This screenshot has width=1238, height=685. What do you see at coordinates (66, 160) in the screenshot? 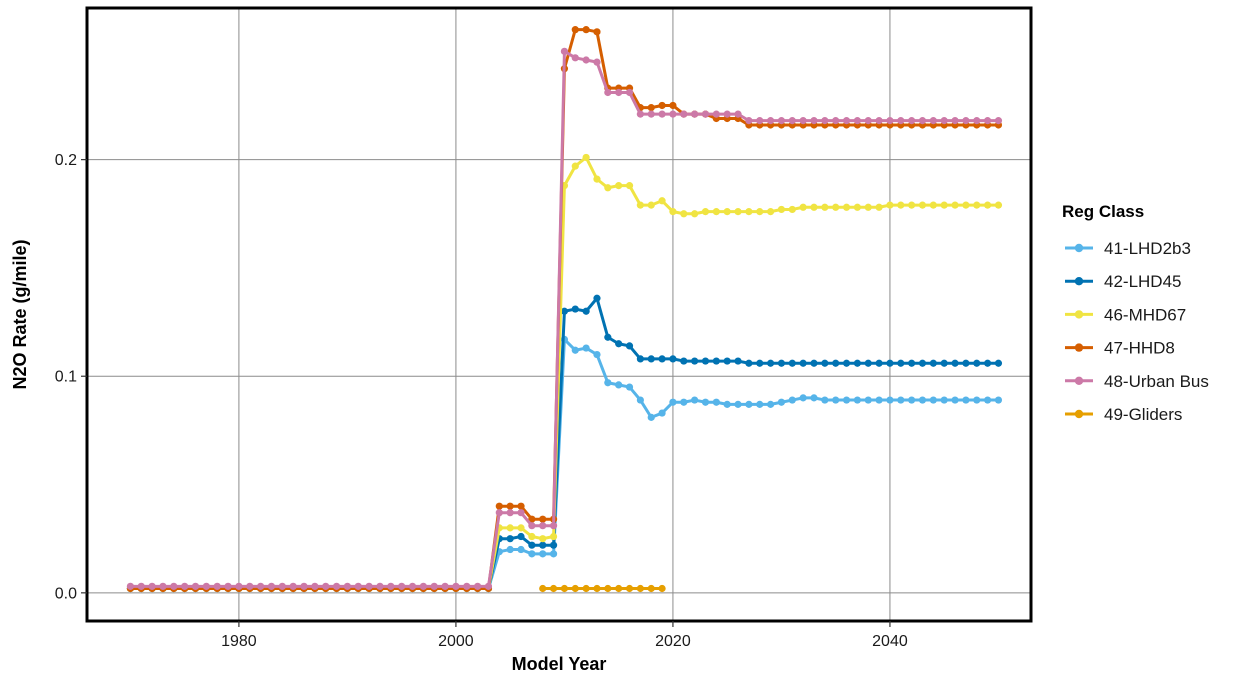
I see `y-tick-label: 0.2` at bounding box center [66, 160].